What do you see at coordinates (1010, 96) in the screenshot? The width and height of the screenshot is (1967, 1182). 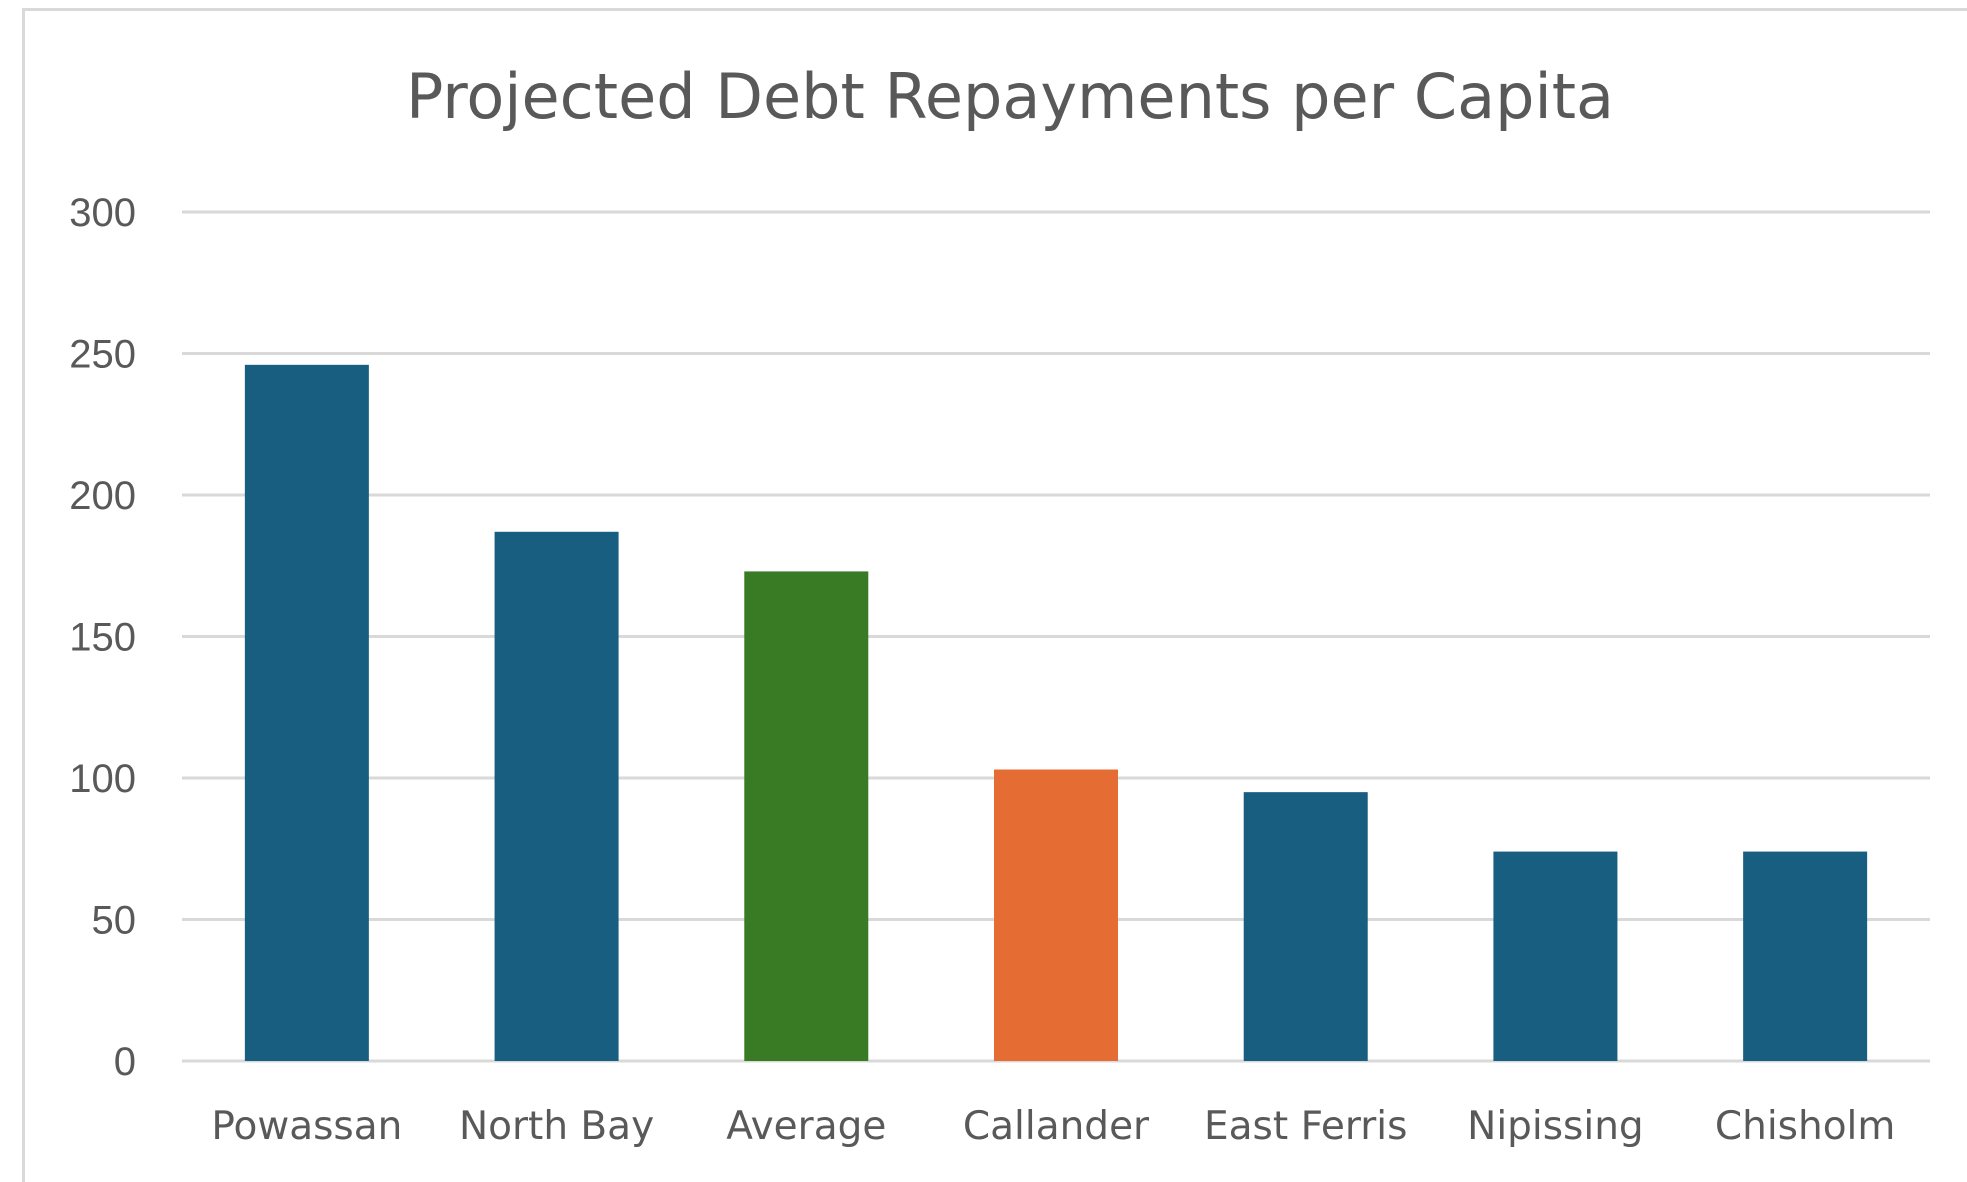 I see `chart-title: Projected Debt Repayments per Capita` at bounding box center [1010, 96].